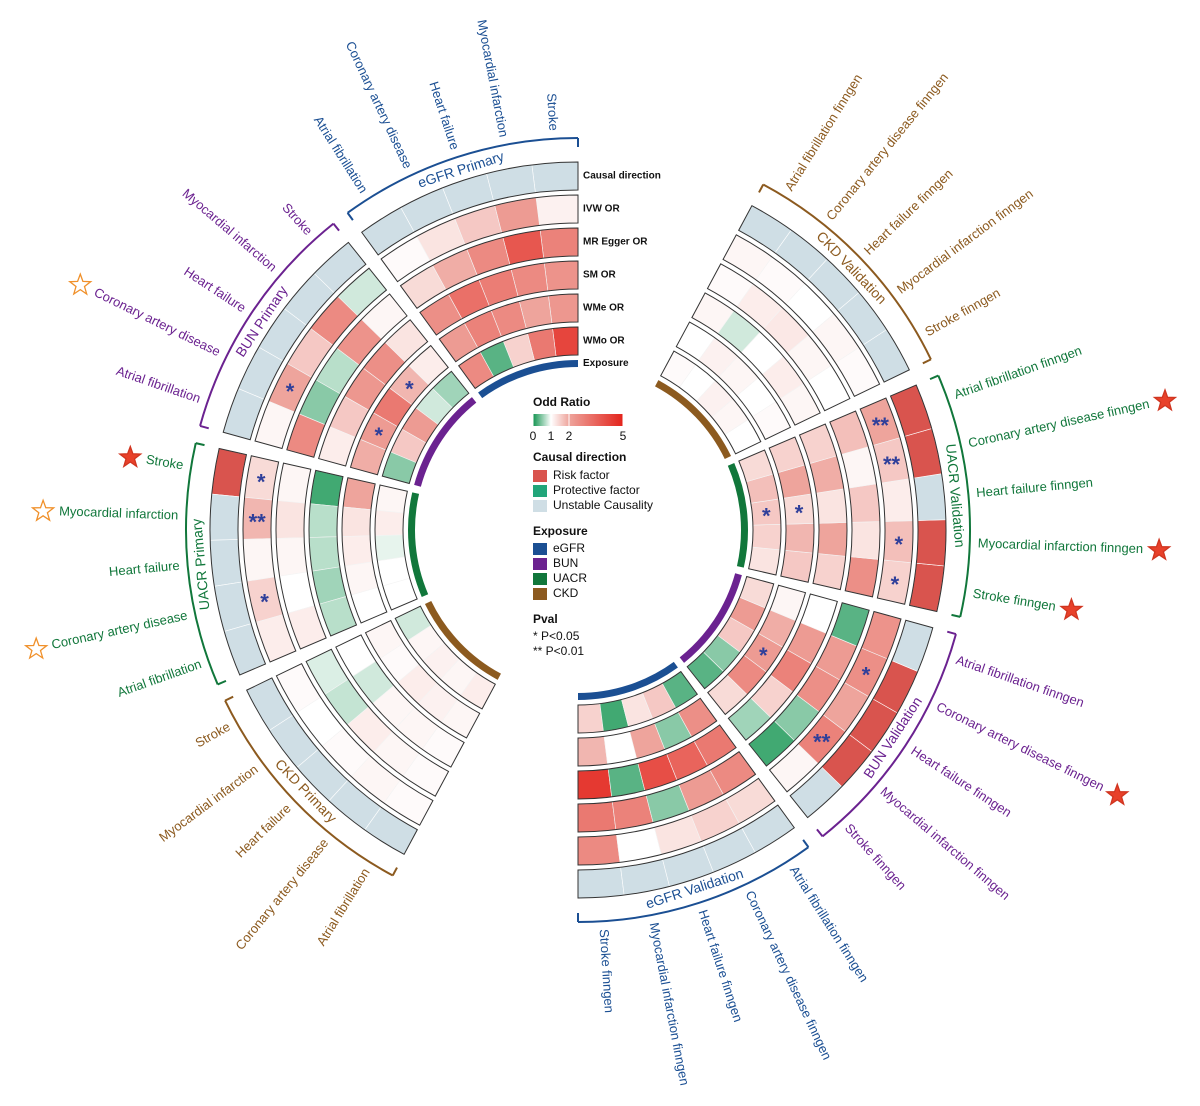  What do you see at coordinates (596, 490) in the screenshot?
I see `legend-label: Protective factor` at bounding box center [596, 490].